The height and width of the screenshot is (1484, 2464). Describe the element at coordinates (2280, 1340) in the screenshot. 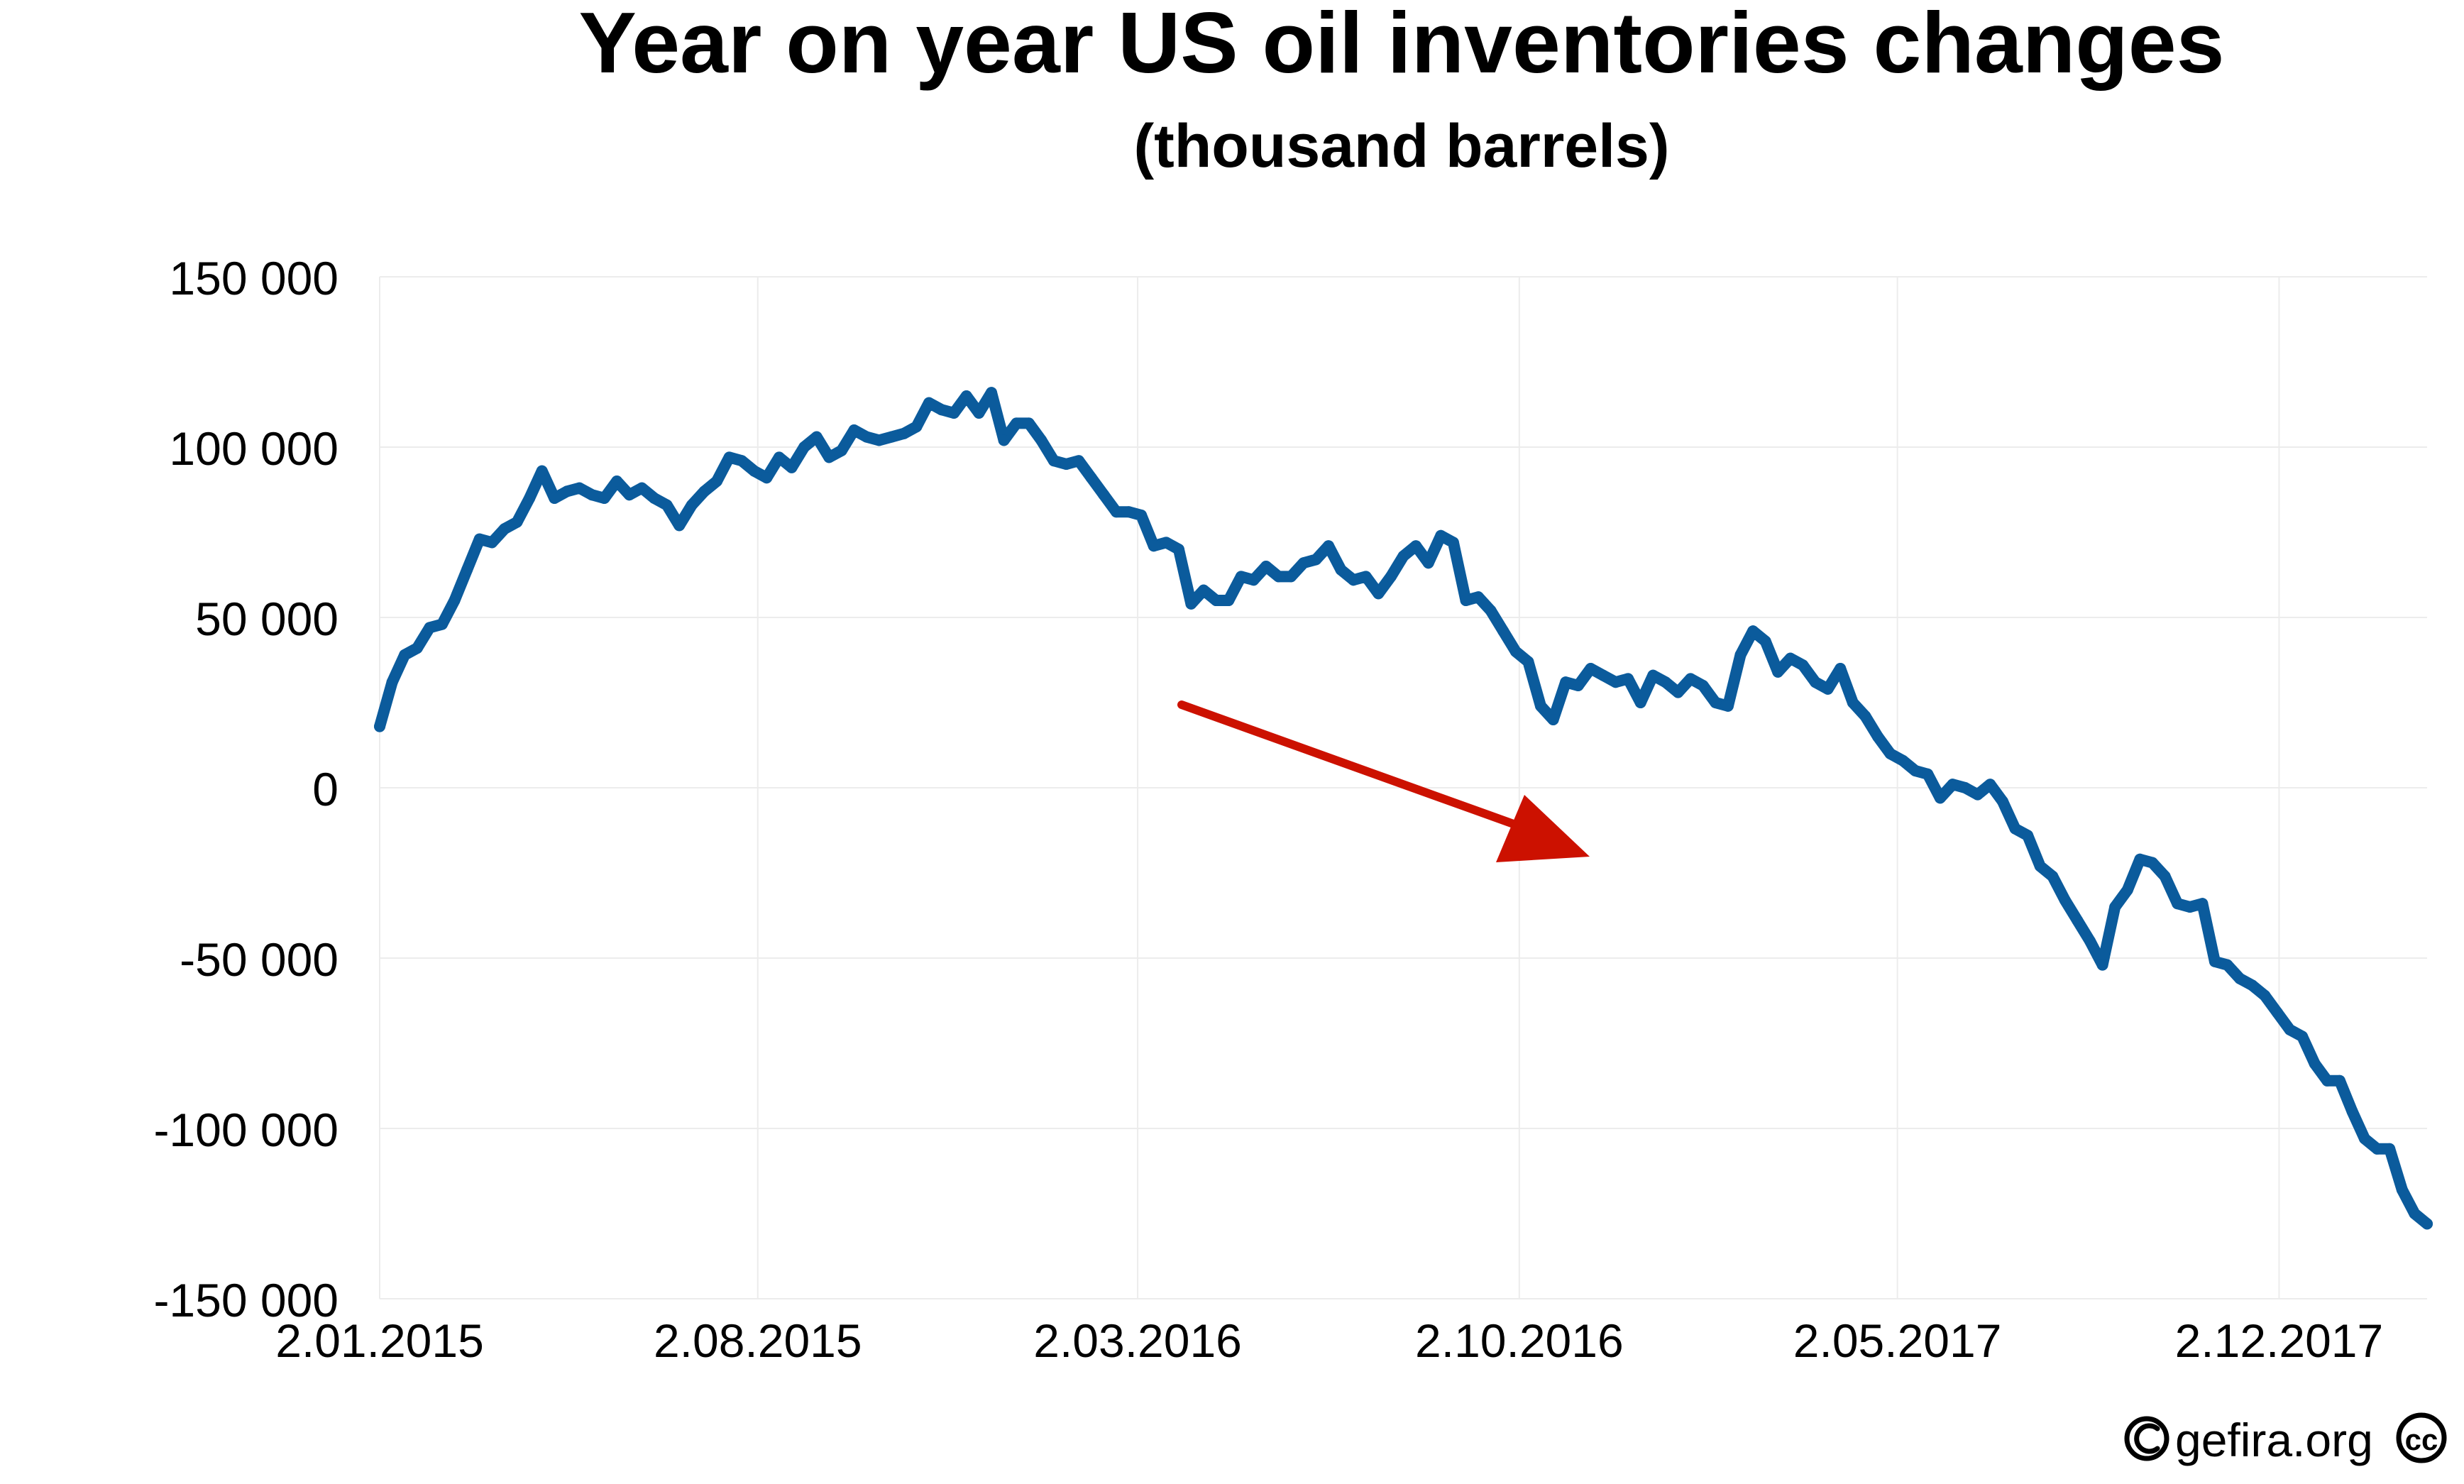

I see `x-tick-label: 2.12.2017` at that location.